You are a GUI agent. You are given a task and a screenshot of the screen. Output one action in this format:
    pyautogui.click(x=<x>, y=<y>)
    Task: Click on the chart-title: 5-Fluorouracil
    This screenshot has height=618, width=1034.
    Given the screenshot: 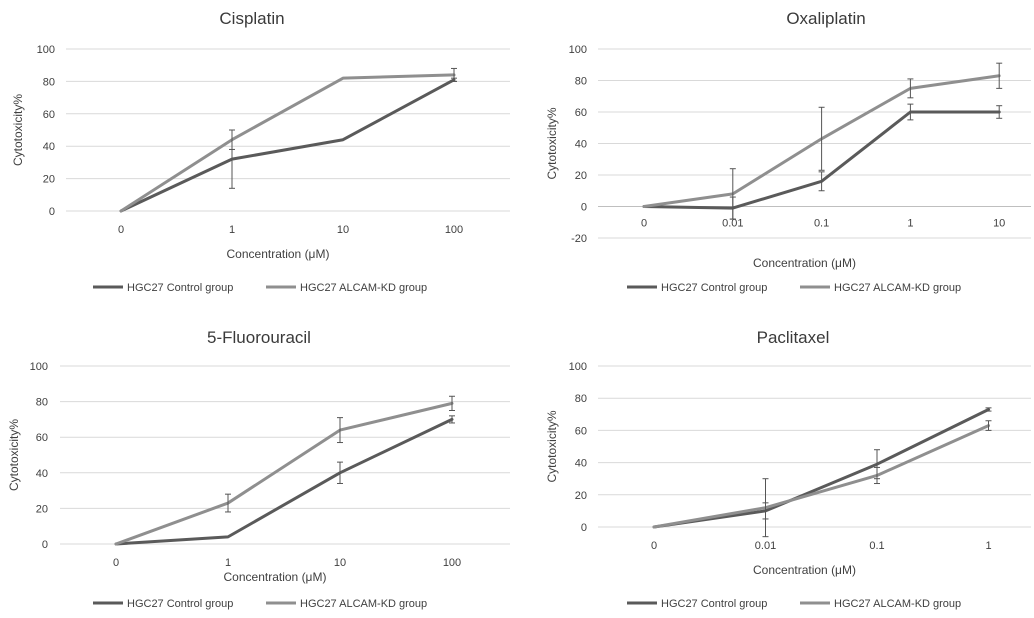 What is the action you would take?
    pyautogui.click(x=259, y=337)
    